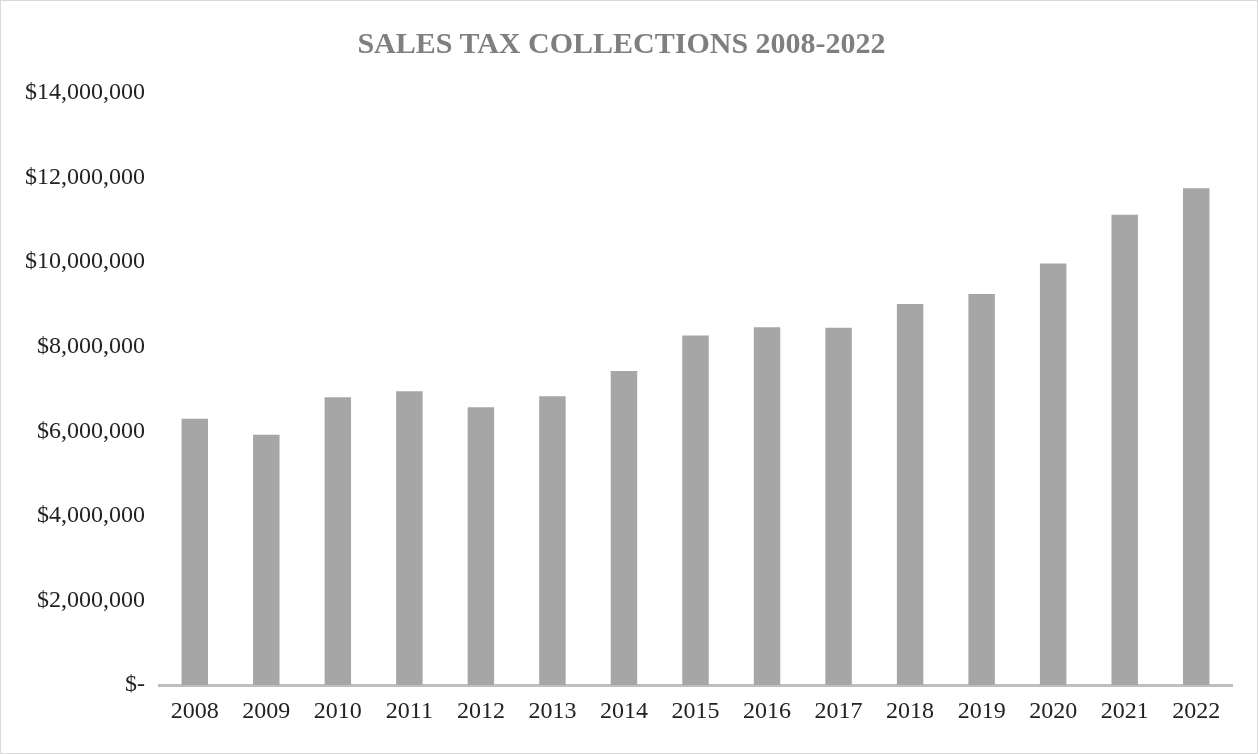 This screenshot has width=1258, height=754. What do you see at coordinates (552, 709) in the screenshot?
I see `x-tick-label: 2013` at bounding box center [552, 709].